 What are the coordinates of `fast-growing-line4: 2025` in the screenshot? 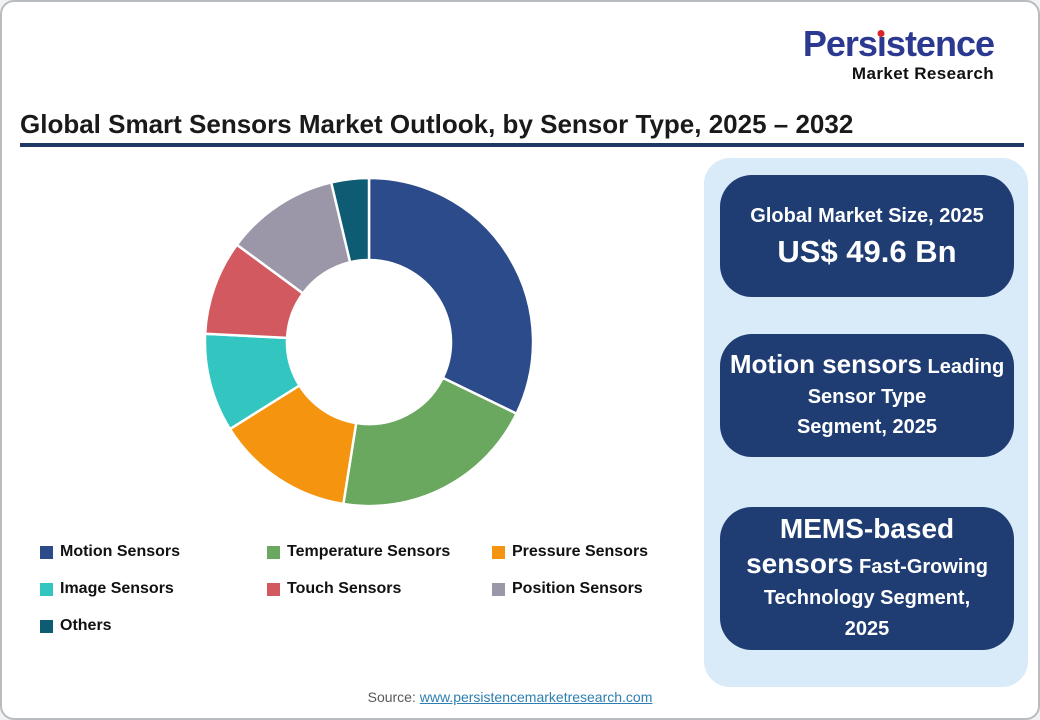 It's located at (867, 628).